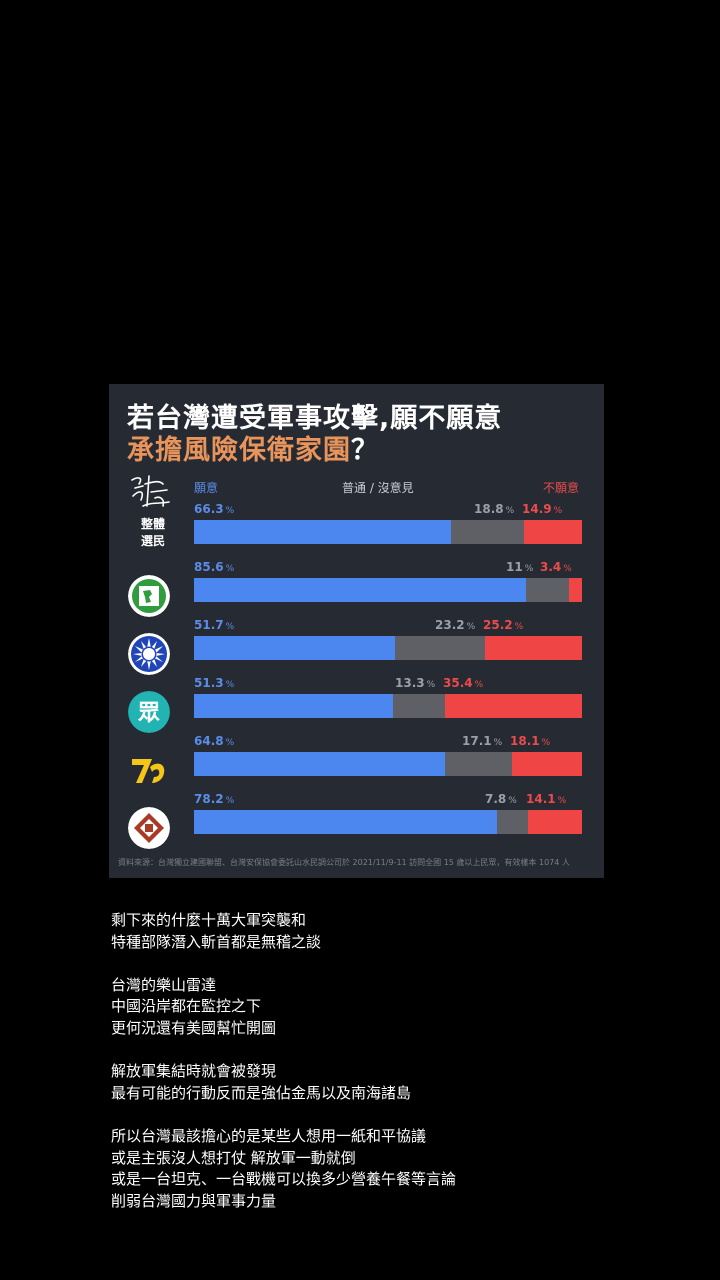  I want to click on value-number: 51.3, so click(209, 683).